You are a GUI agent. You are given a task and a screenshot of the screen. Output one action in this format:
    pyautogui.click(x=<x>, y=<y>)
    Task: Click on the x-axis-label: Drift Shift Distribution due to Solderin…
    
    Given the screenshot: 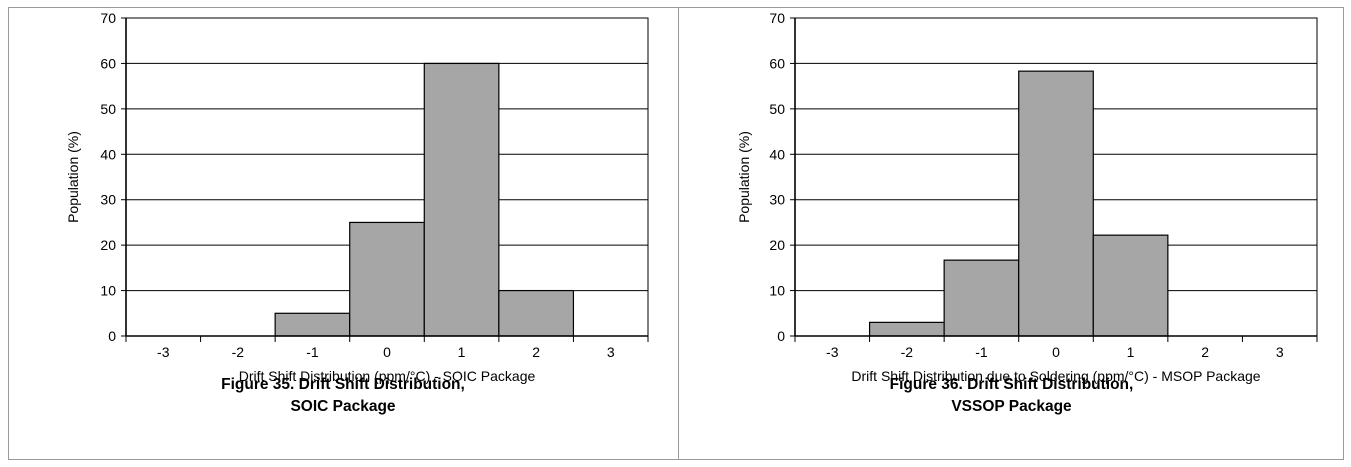 What is the action you would take?
    pyautogui.click(x=1055, y=376)
    